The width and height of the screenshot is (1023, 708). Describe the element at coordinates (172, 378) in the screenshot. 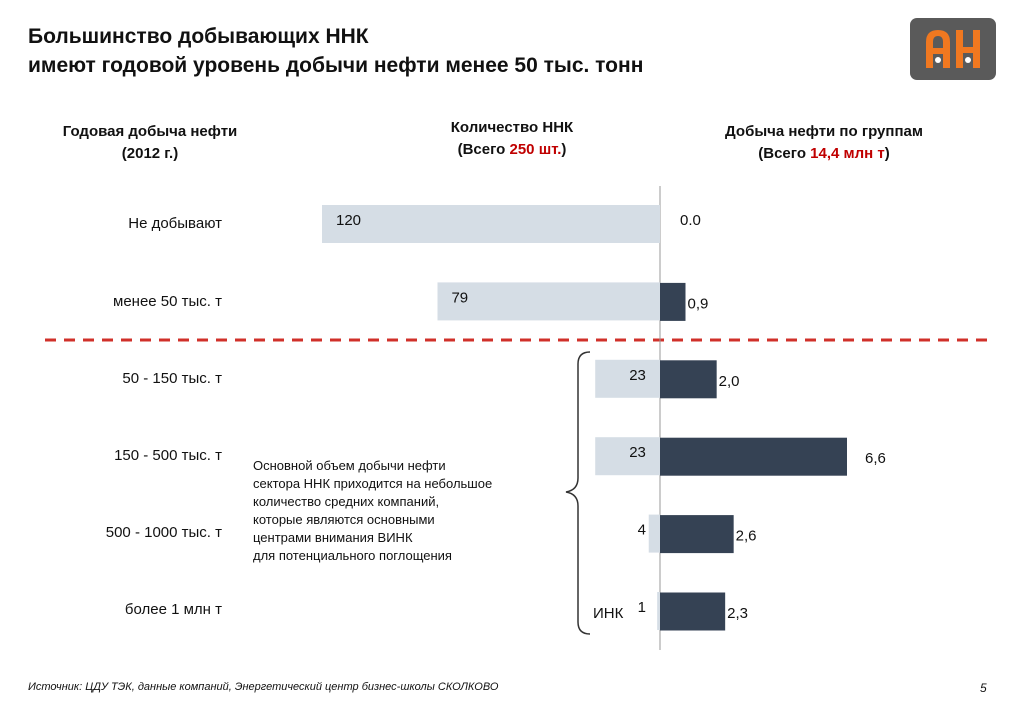

I see `row-label-50-150k: 50 - 150 тыс. т` at that location.